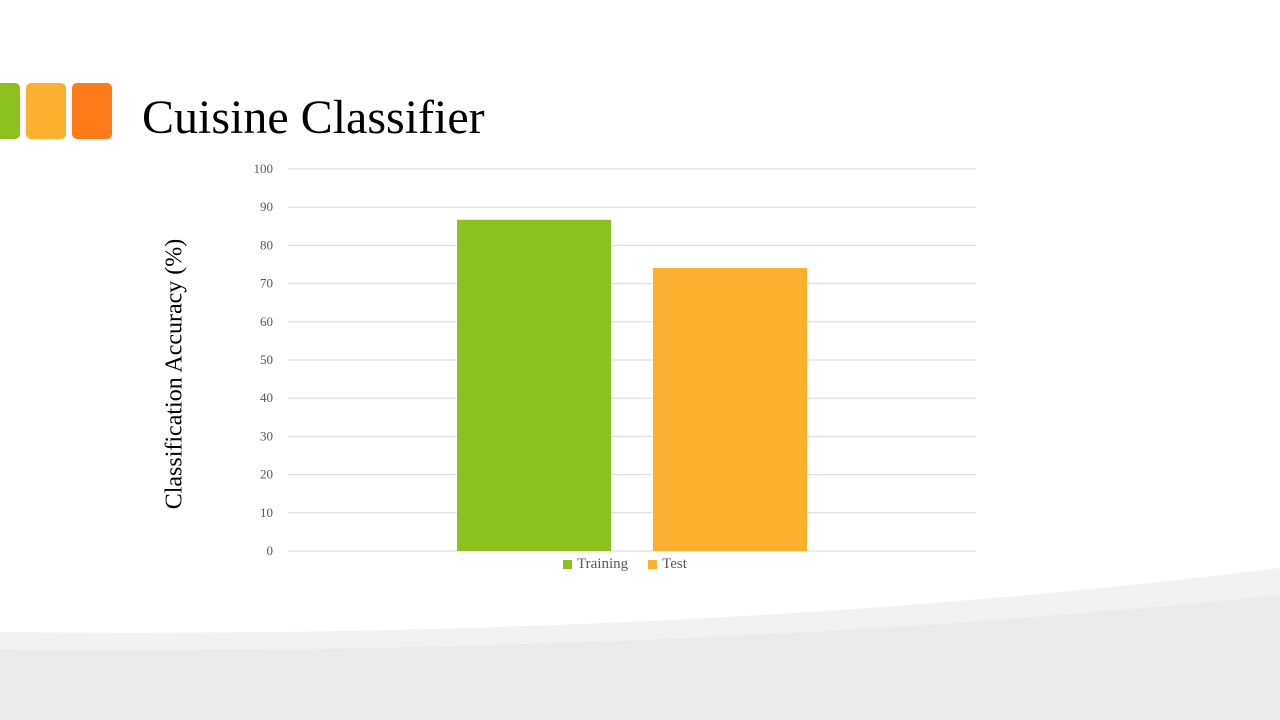 The image size is (1280, 720). I want to click on legend-item-training: Training, so click(595, 564).